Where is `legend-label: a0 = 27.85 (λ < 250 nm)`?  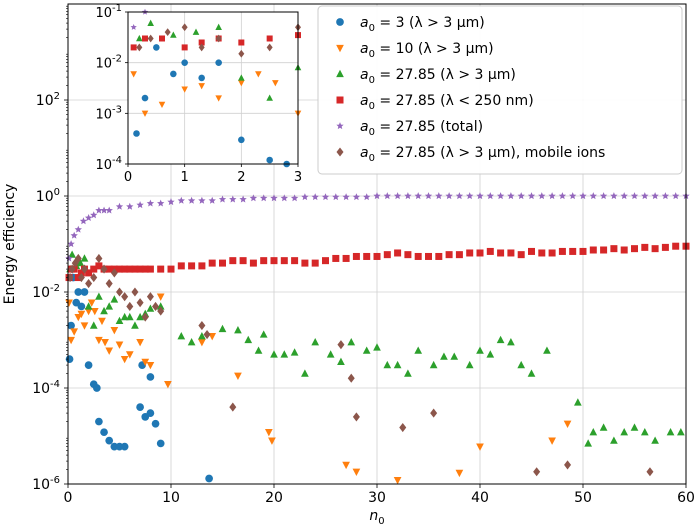
legend-label: a0 = 27.85 (λ < 250 nm) is located at coordinates (447, 102).